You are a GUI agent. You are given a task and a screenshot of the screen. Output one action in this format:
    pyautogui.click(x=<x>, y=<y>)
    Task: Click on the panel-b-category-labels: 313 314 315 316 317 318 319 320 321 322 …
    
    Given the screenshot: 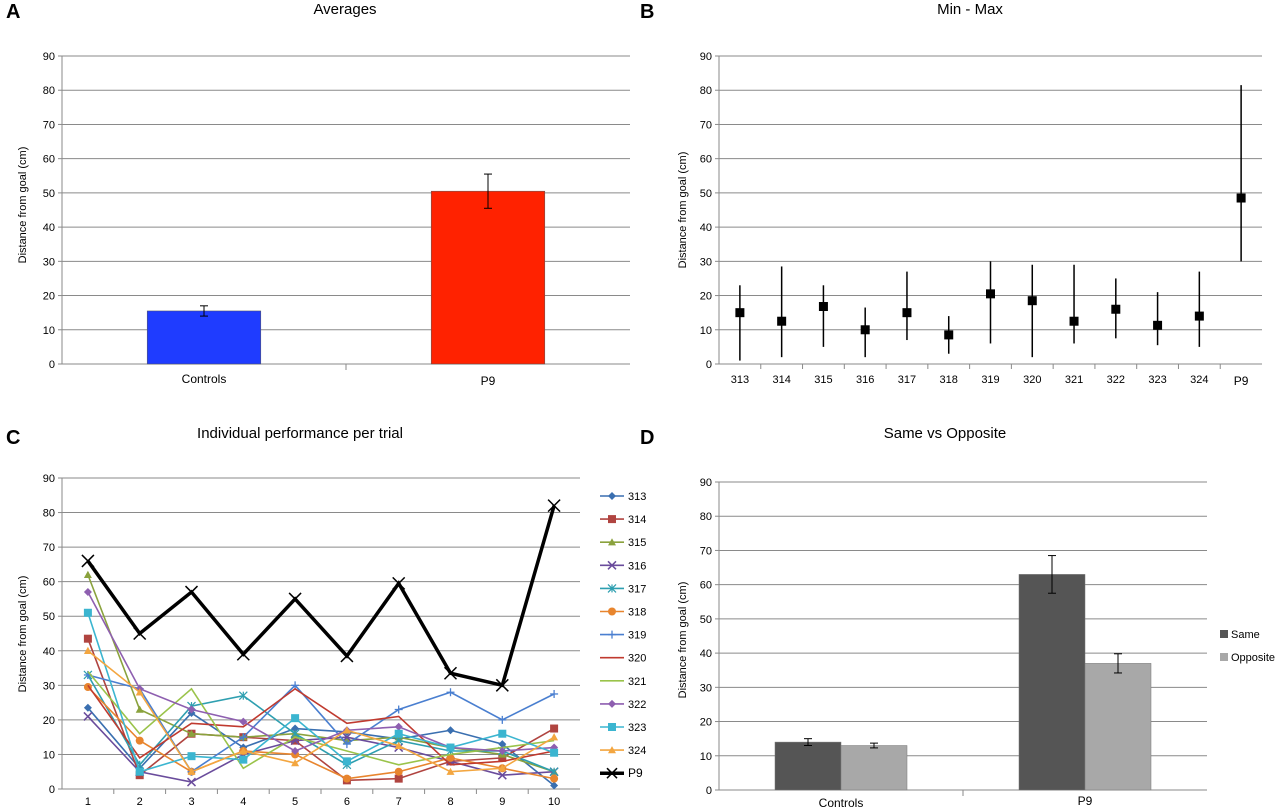 What is the action you would take?
    pyautogui.click(x=990, y=381)
    